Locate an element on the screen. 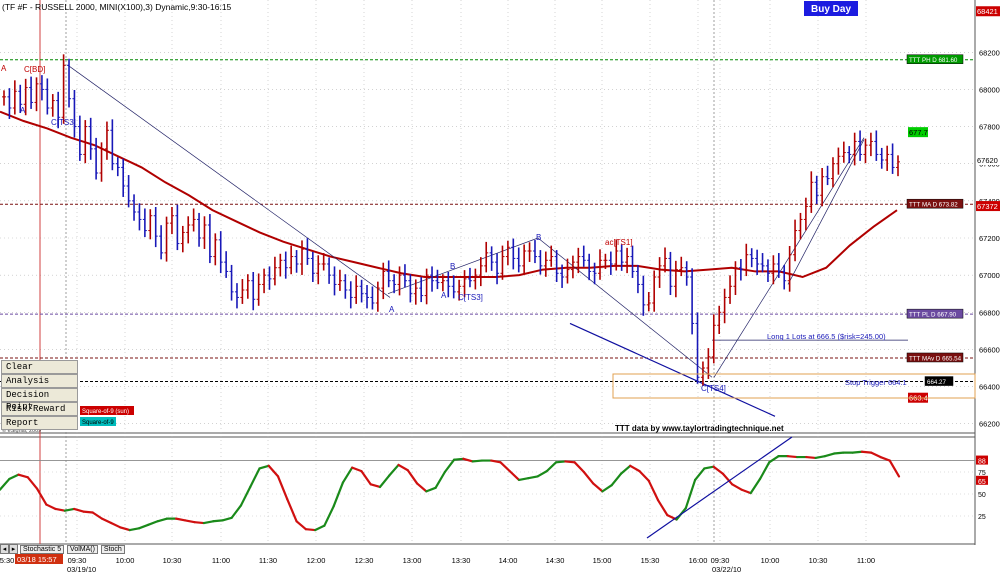  time-tick-label: 14:30 is located at coordinates (555, 560).